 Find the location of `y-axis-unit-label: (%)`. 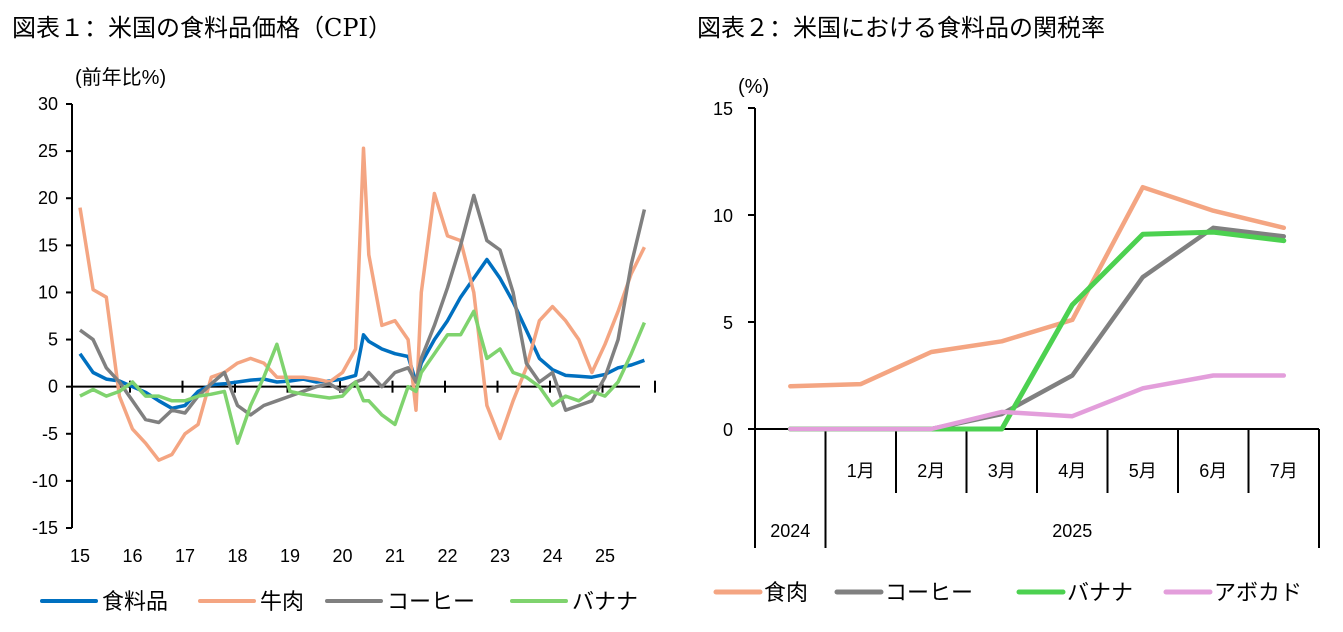

y-axis-unit-label: (%) is located at coordinates (753, 87).